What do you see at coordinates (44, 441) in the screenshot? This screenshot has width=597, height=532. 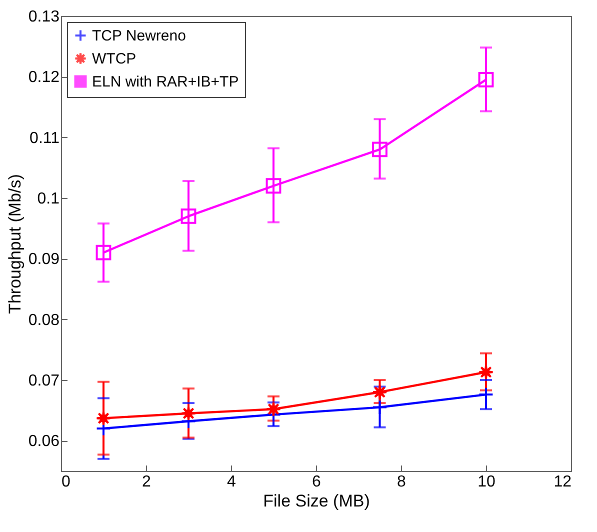 I see `y-tick-label: 0.06` at bounding box center [44, 441].